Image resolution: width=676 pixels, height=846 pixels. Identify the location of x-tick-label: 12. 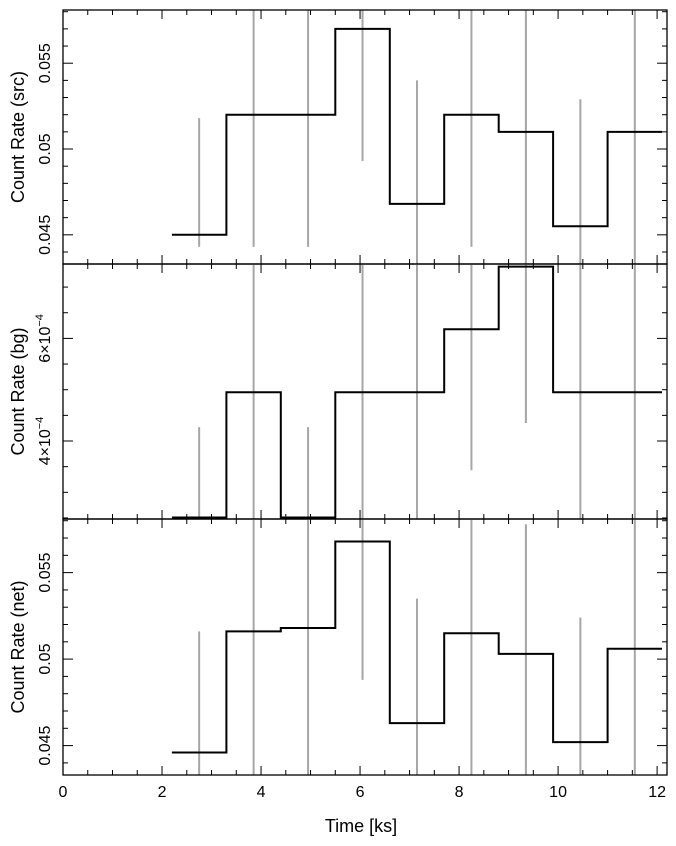
(657, 792).